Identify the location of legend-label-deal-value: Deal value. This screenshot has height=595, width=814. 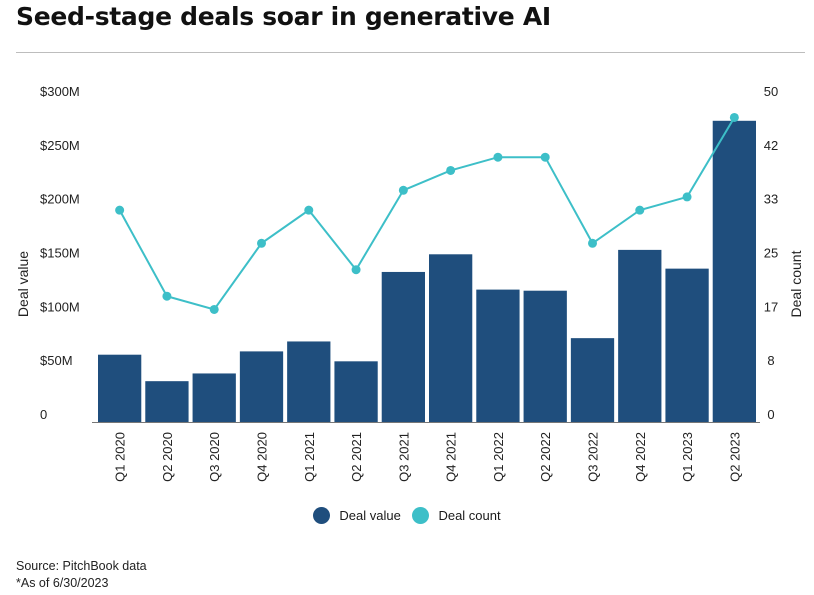
(370, 515).